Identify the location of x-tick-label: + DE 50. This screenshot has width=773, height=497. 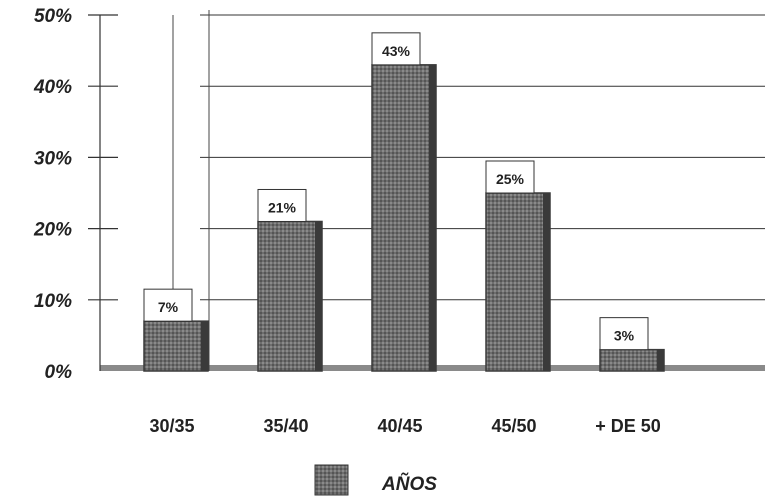
(628, 426).